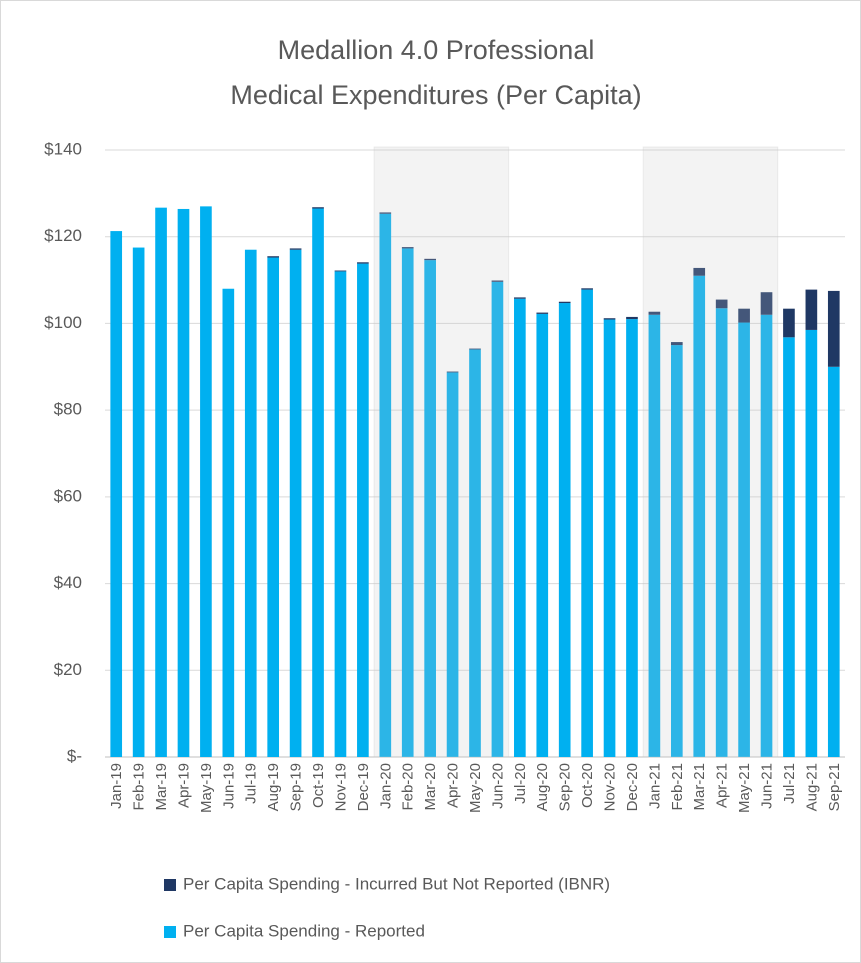 This screenshot has width=861, height=963. I want to click on x-tick-label: Feb-19, so click(139, 787).